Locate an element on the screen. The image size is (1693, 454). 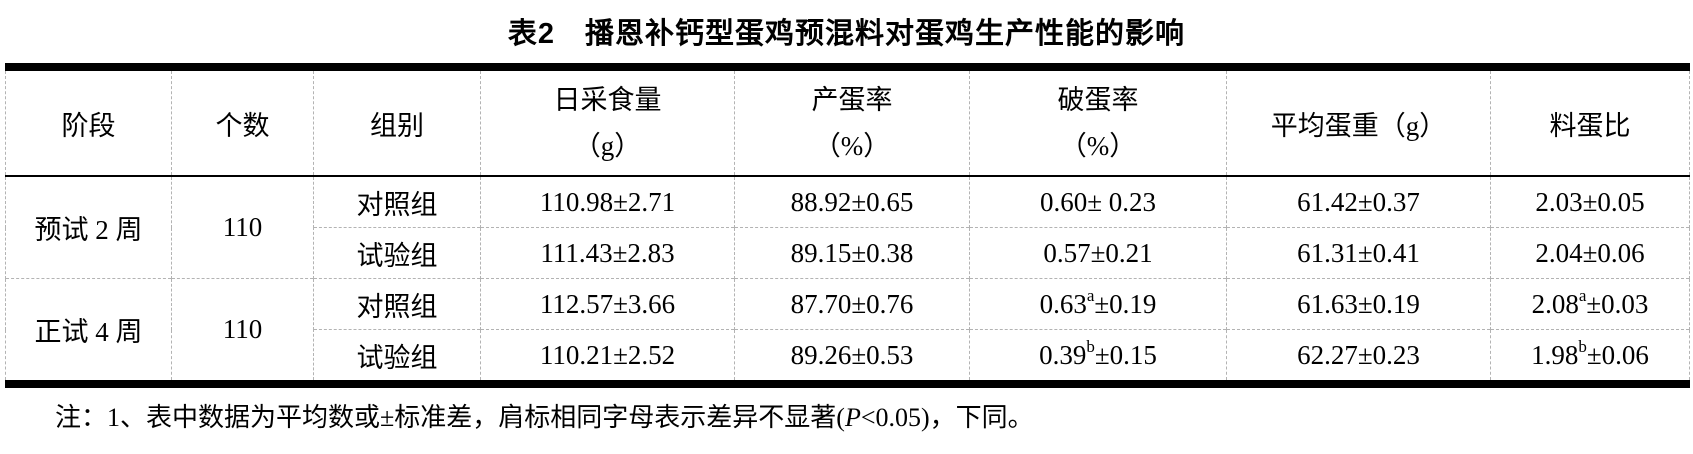
value-text: 110.98±2.71 is located at coordinates (607, 201).